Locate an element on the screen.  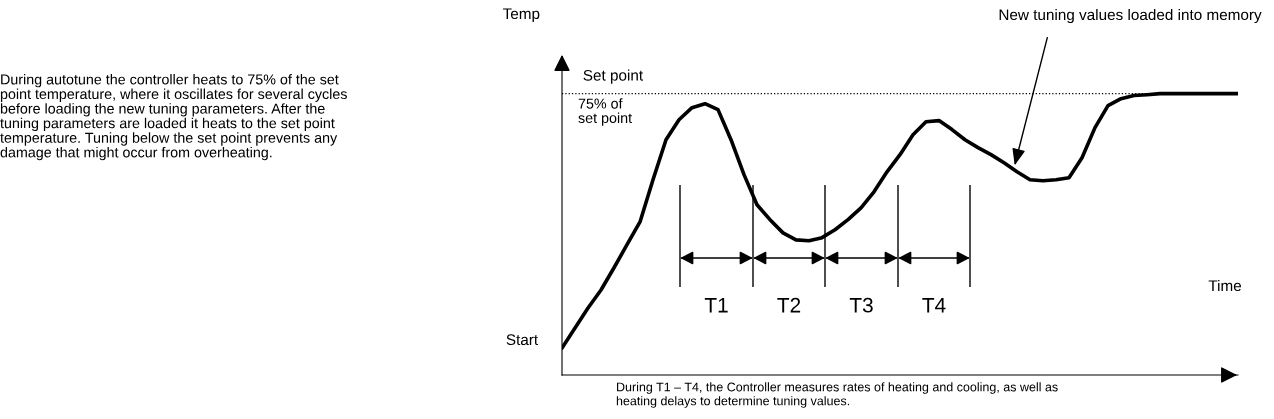
ref-line-label: Set point is located at coordinates (613, 76).